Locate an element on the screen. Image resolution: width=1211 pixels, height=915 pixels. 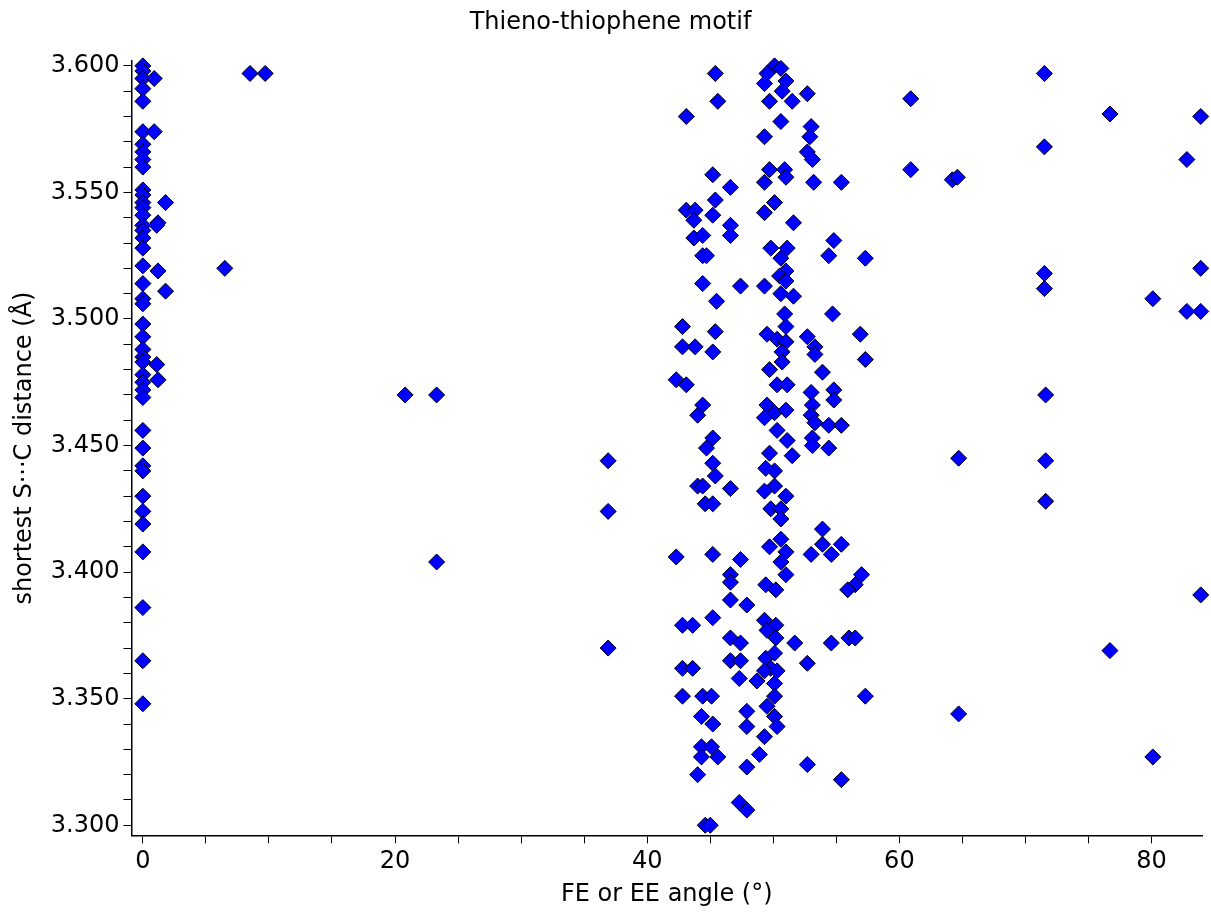
x-tick-label: 20 is located at coordinates (395, 860).